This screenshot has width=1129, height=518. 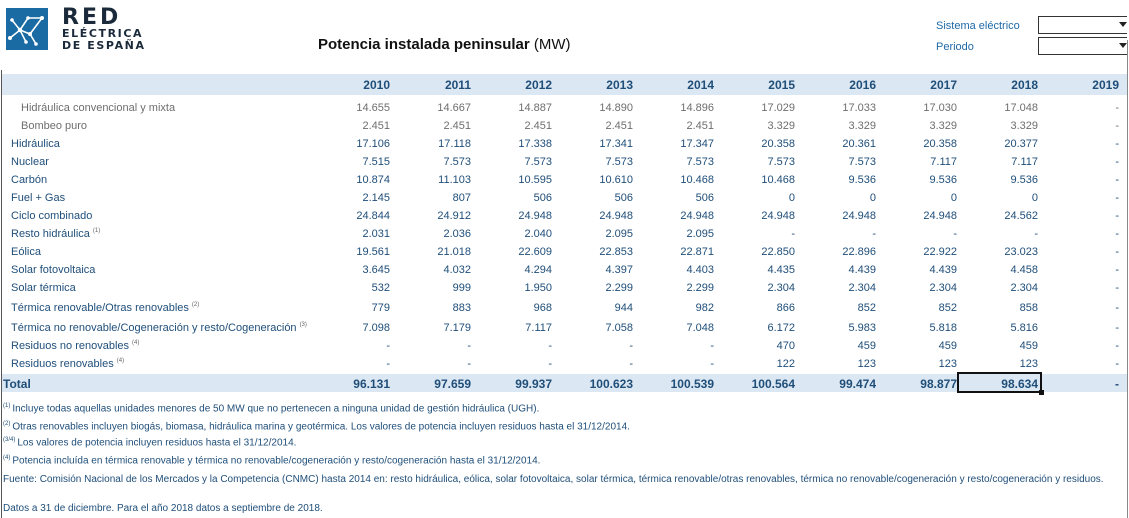 I want to click on table-cell: 14.890, so click(x=616, y=108).